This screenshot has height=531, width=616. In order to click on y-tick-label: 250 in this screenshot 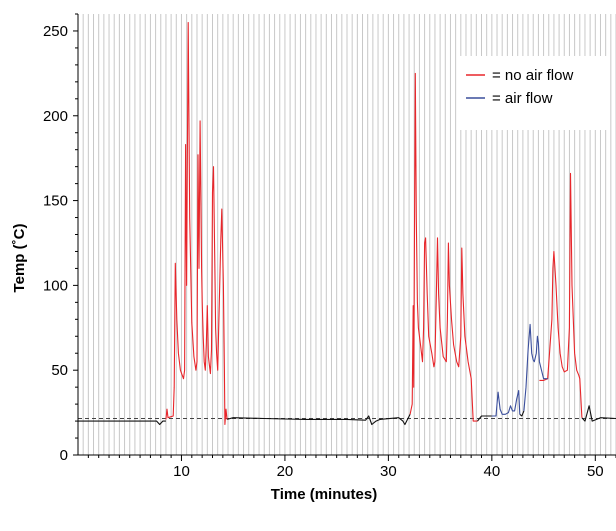, I will do `click(55, 31)`.